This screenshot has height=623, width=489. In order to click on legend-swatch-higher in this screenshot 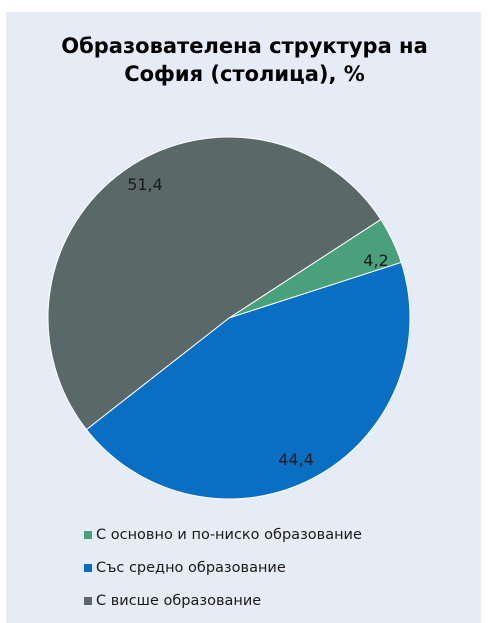, I will do `click(88, 600)`.